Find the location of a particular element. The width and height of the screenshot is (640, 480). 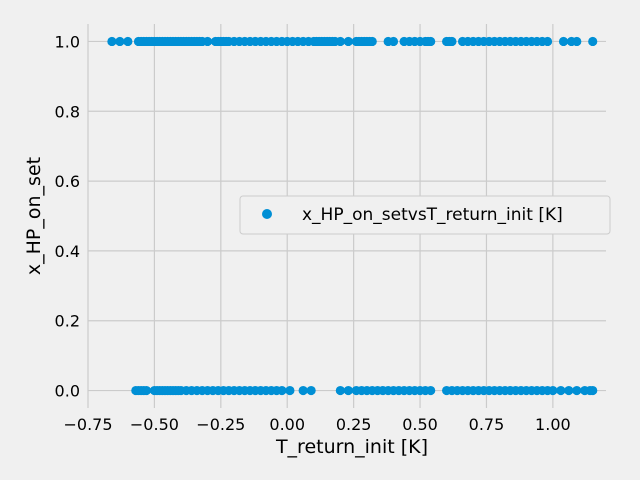

legend: x_HP_on_setvsT_return_init [K] is located at coordinates (425, 215).